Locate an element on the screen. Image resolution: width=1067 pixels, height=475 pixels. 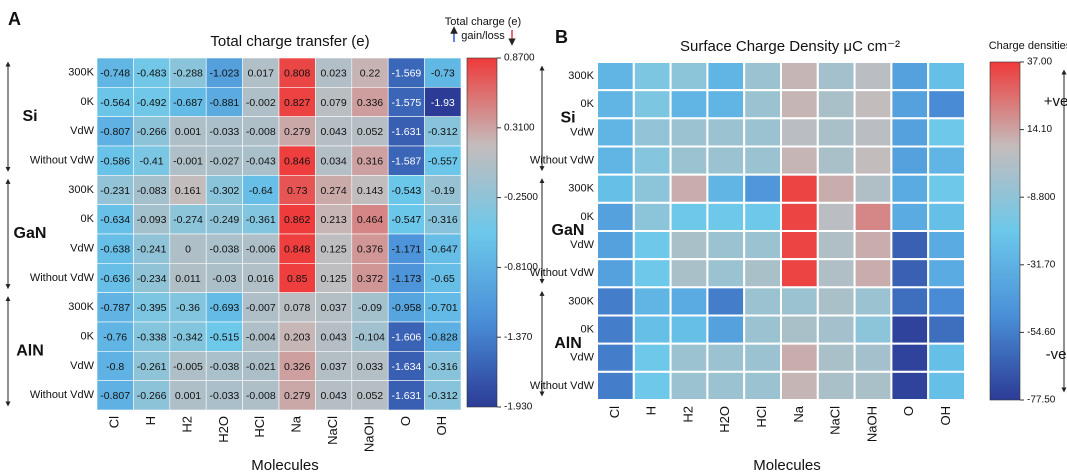
cell-value: 0.161 is located at coordinates (188, 191).